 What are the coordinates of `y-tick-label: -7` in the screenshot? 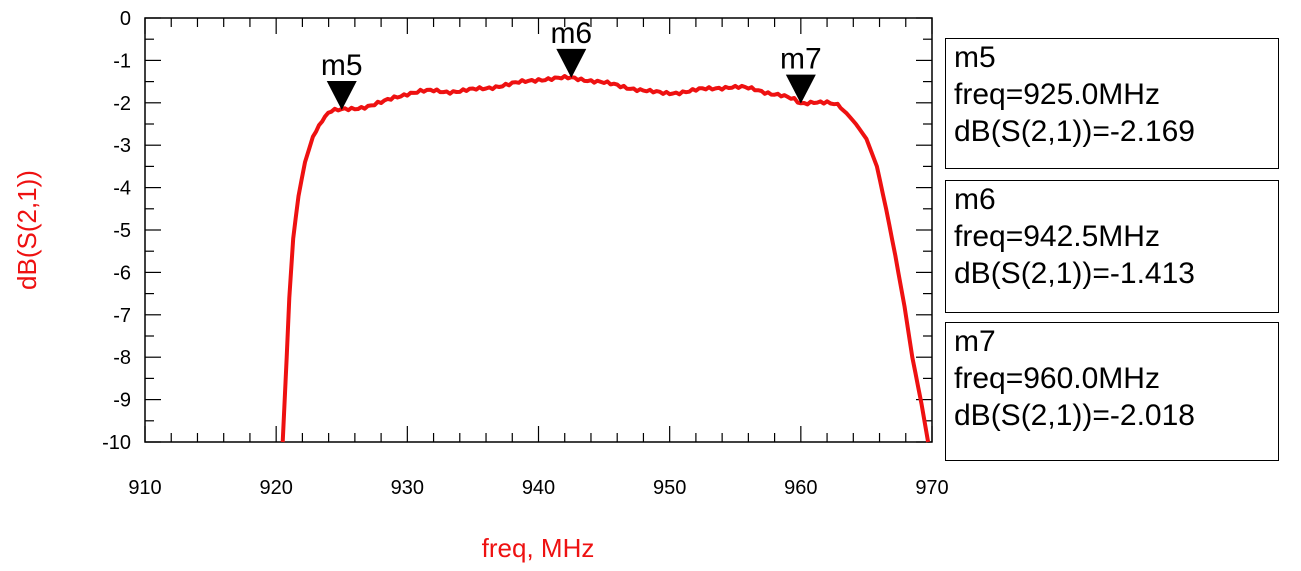 It's located at (122, 316).